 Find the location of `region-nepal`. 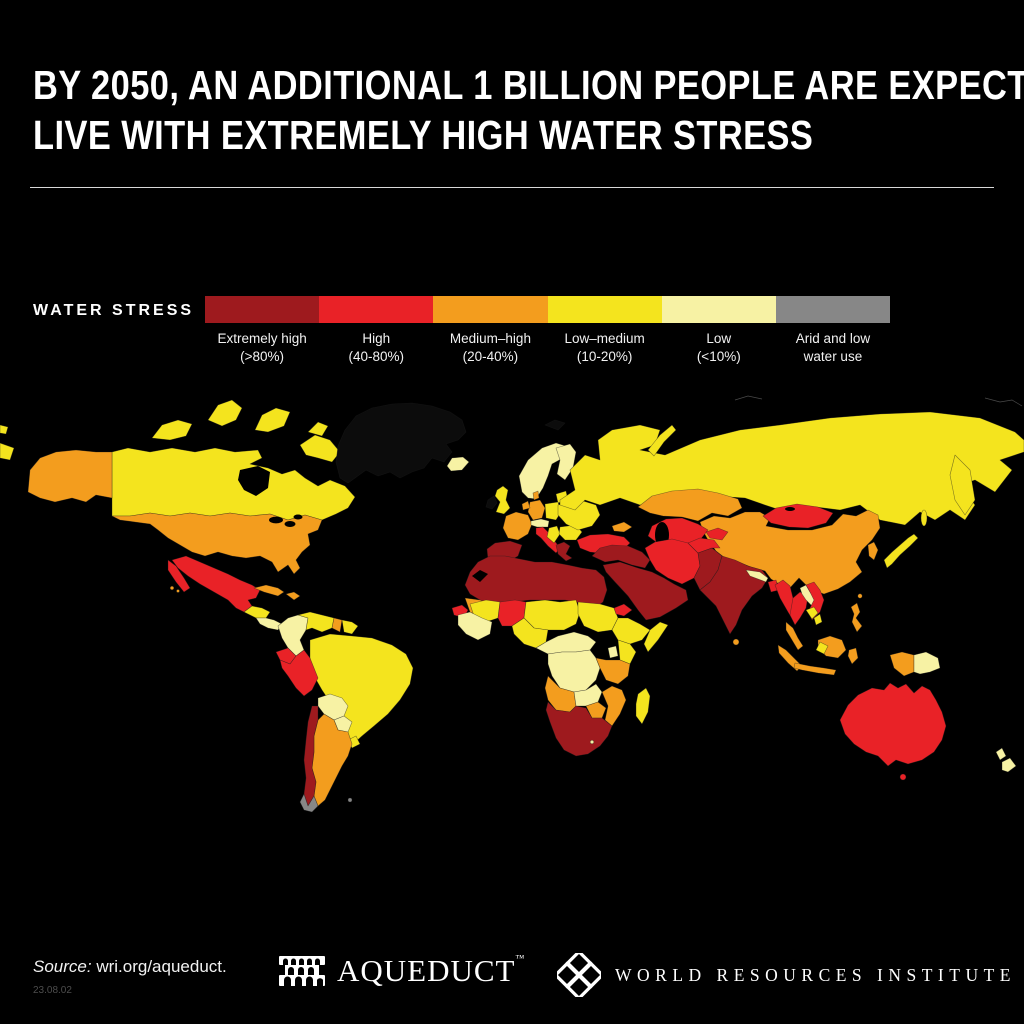

region-nepal is located at coordinates (757, 576).